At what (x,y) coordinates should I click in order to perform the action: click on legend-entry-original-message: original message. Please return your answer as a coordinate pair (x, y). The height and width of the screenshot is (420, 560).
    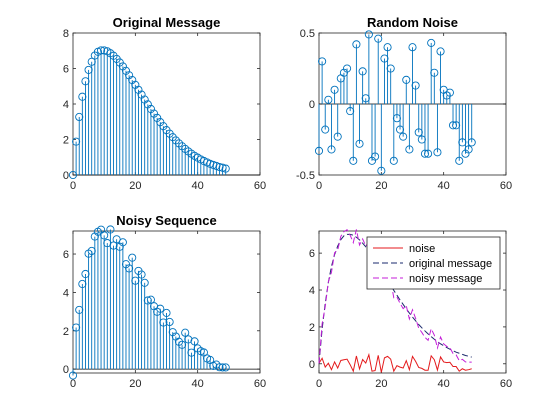
    Looking at the image, I should click on (432, 264).